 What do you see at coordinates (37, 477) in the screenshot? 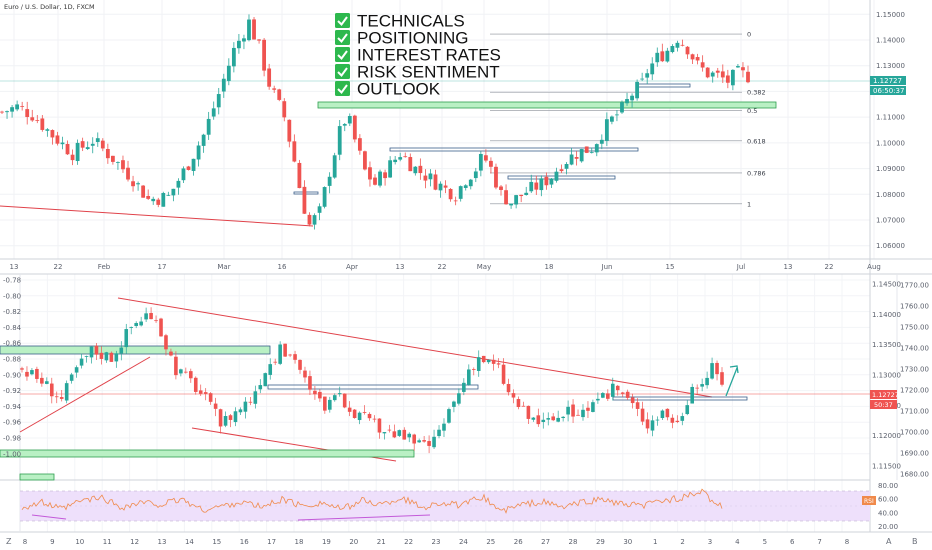
I see `support-zone-stub` at bounding box center [37, 477].